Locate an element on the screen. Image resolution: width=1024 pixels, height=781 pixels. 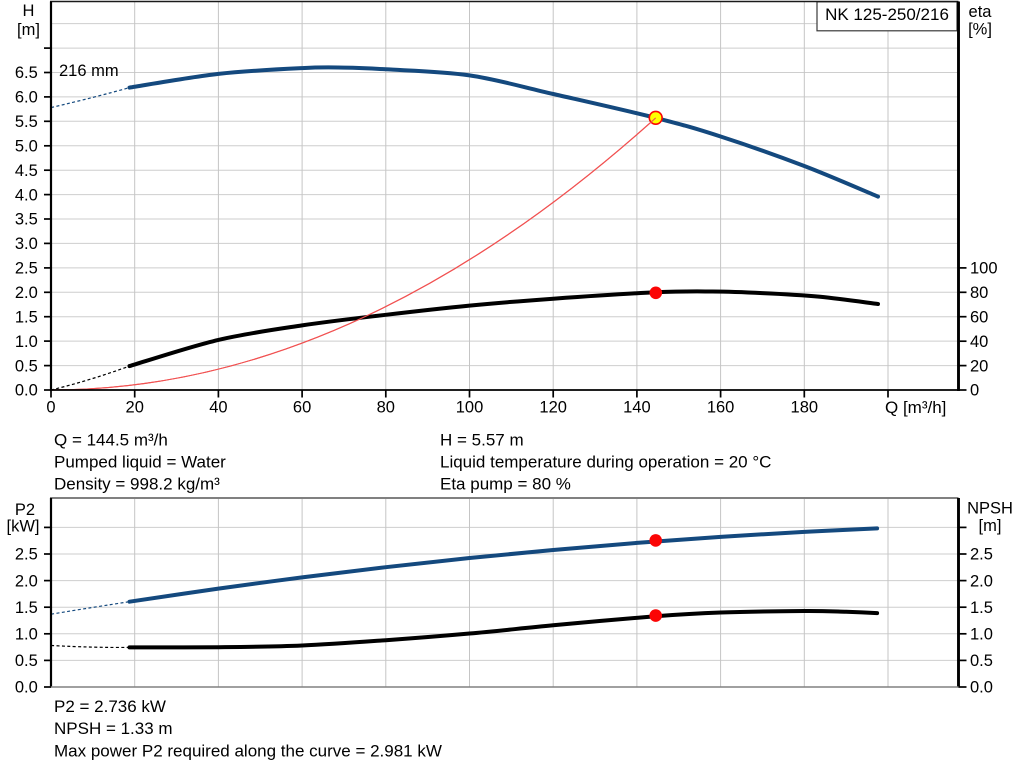
svg-text: NPSH = 1.33 m is located at coordinates (113, 728).